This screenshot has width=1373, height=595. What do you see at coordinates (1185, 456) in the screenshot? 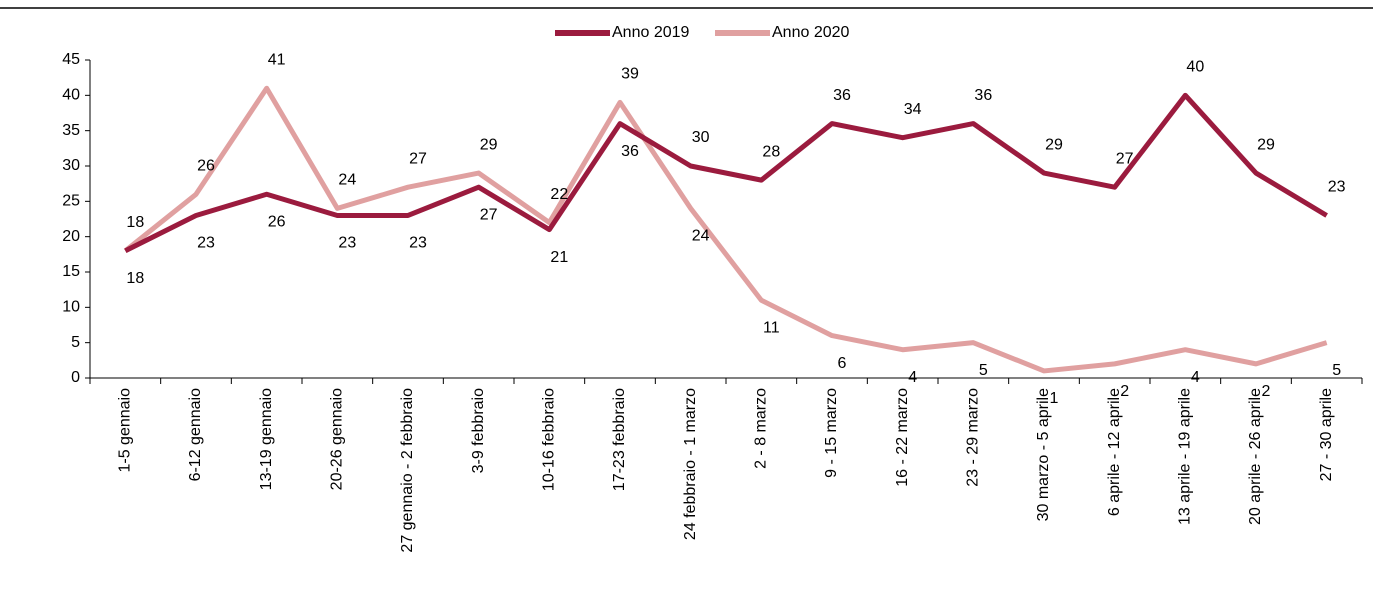
I see `x-tick-label: 13 aprile - 19 aprile` at bounding box center [1185, 456].